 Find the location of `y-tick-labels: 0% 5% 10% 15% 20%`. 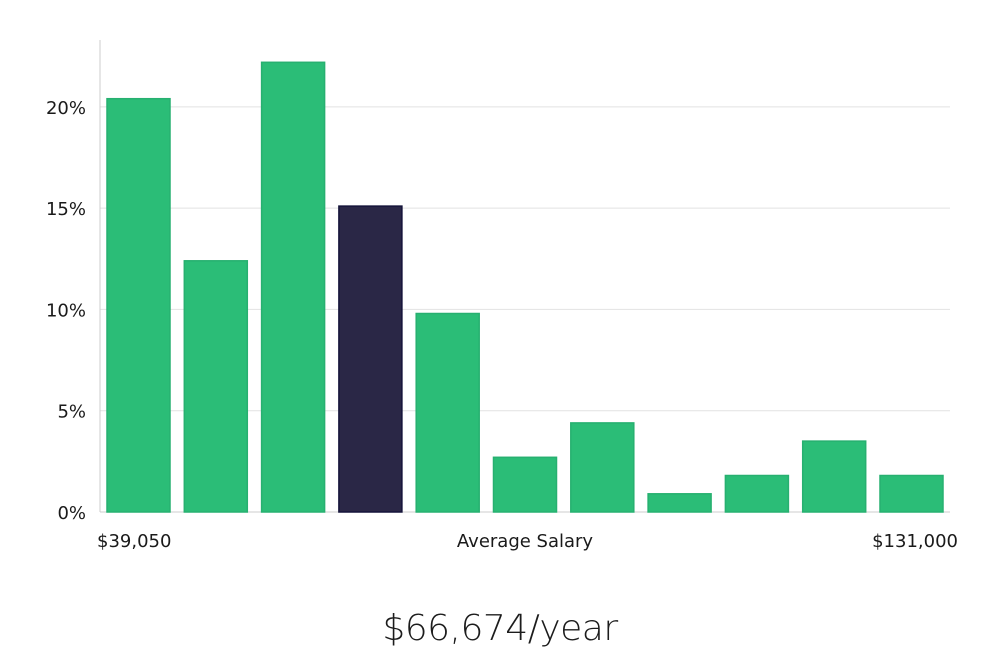

y-tick-labels: 0% 5% 10% 15% 20% is located at coordinates (66, 311).